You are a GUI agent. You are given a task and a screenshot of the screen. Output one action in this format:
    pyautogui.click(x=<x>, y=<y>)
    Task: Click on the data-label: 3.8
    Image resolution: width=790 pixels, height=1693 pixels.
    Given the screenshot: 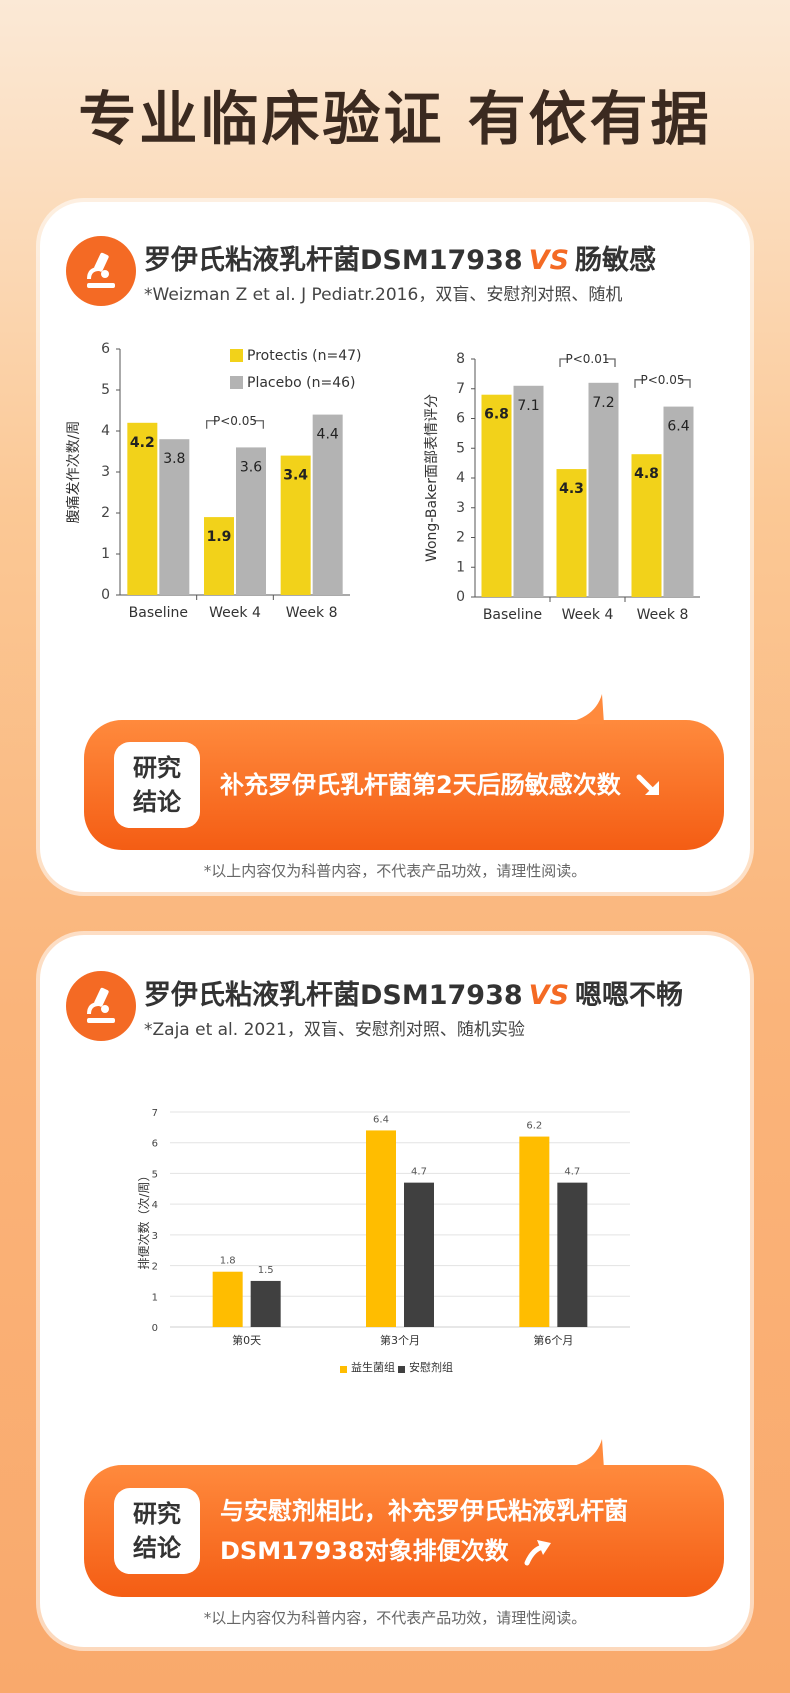 What is the action you would take?
    pyautogui.click(x=174, y=459)
    